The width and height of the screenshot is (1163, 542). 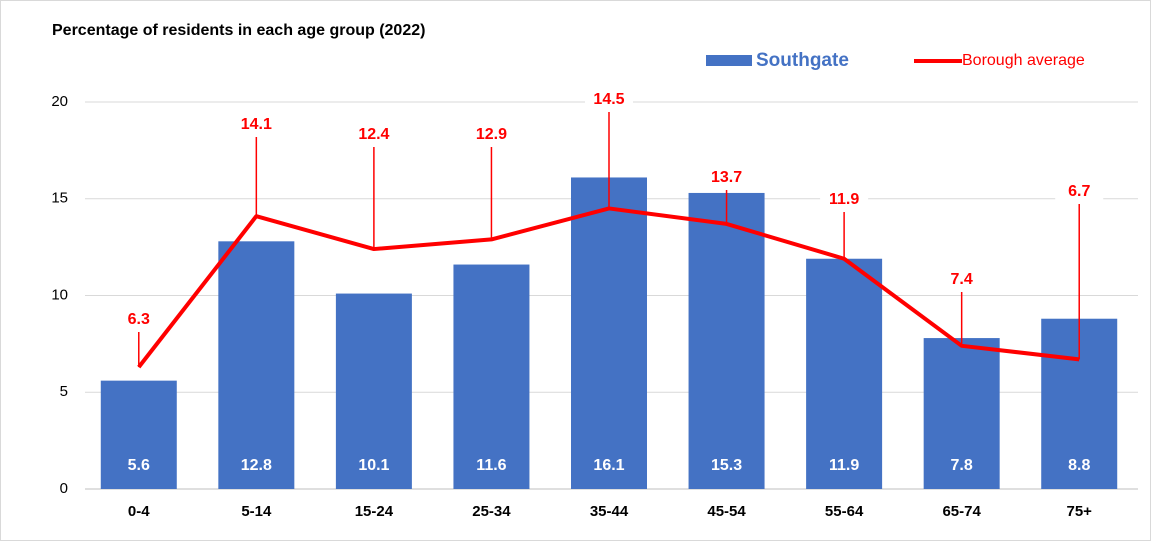 What do you see at coordinates (729, 60) in the screenshot?
I see `legend-swatch` at bounding box center [729, 60].